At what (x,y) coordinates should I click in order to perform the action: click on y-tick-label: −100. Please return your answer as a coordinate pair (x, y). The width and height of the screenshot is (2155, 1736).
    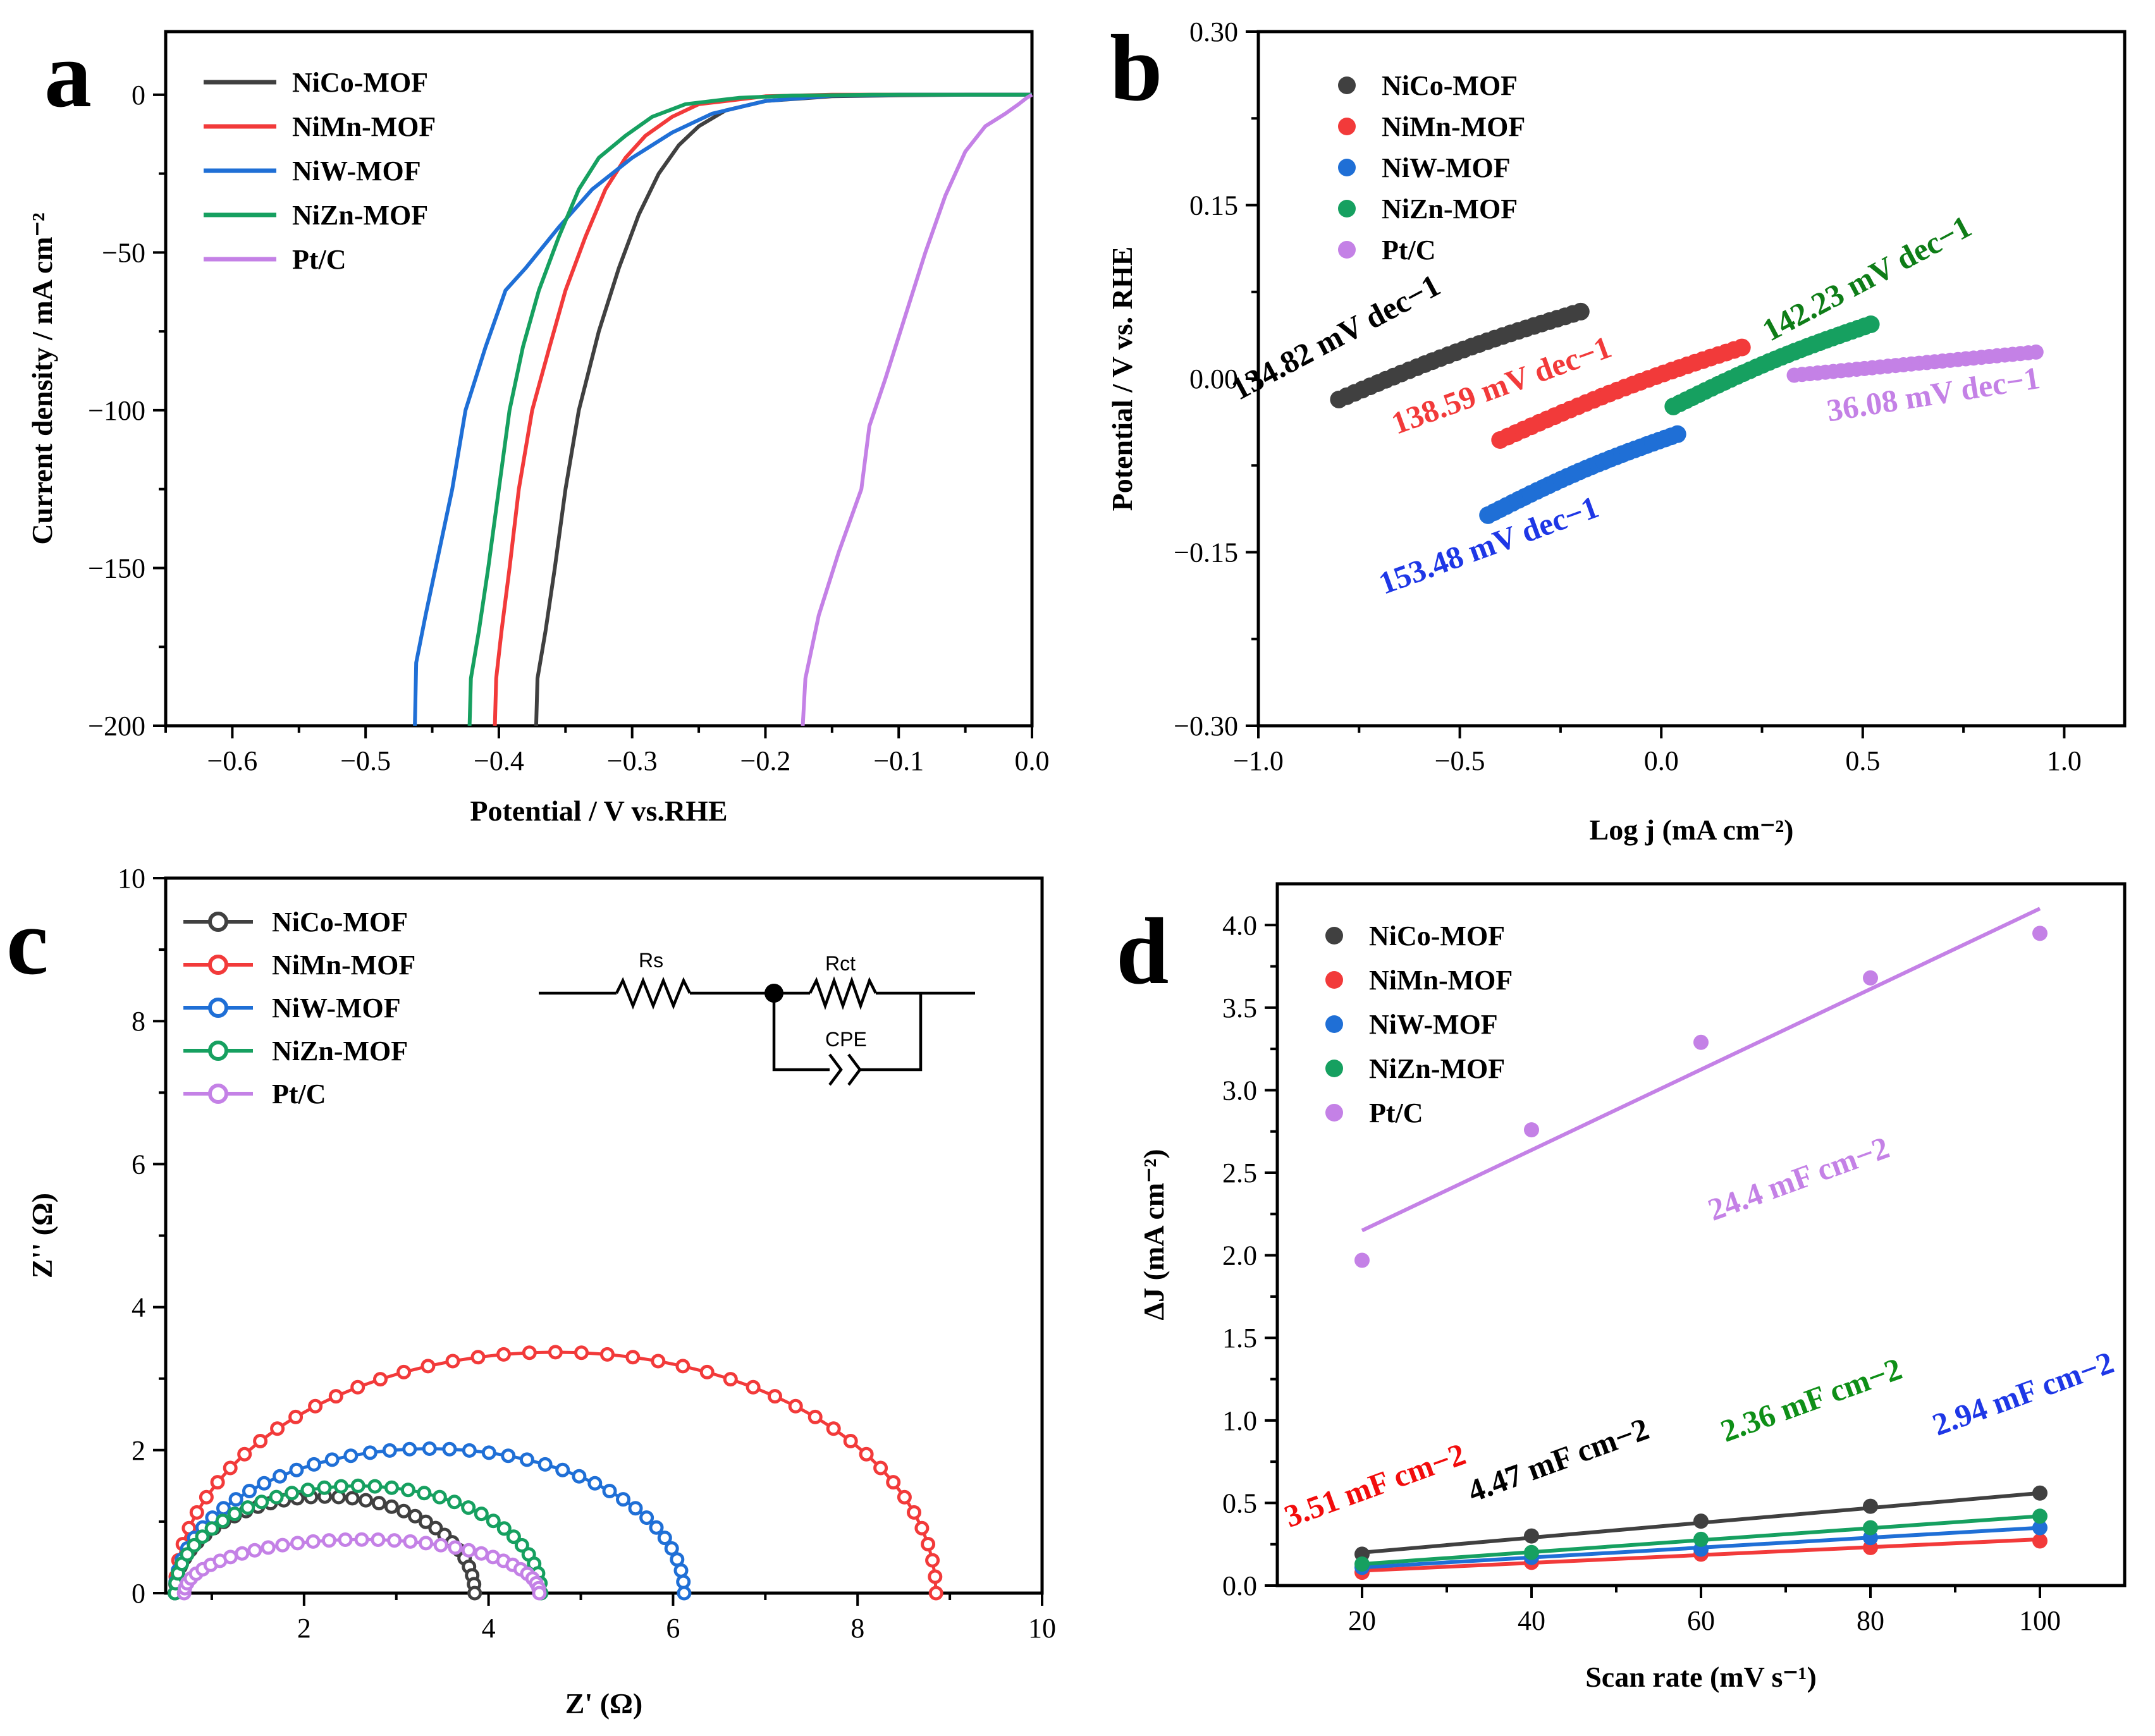
    Looking at the image, I should click on (116, 410).